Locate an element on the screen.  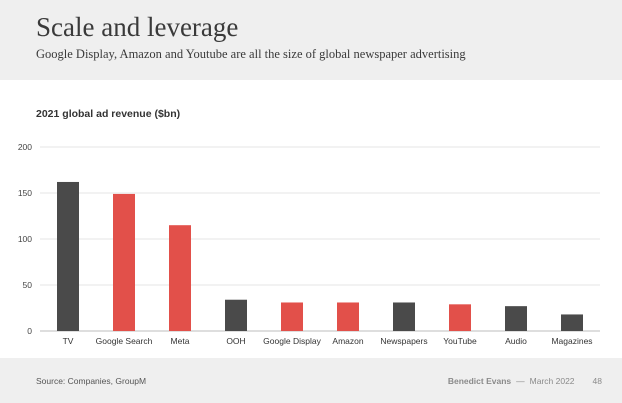
credit: Benedict Evans — March 2022 48 is located at coordinates (525, 381).